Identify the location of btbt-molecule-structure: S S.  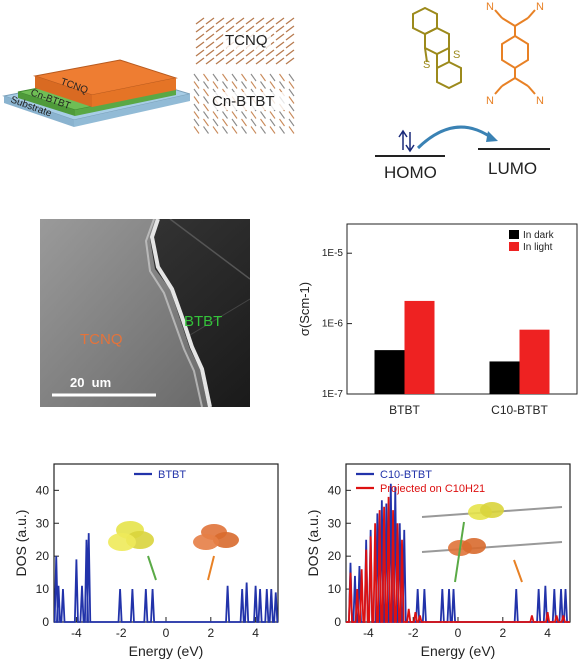
(437, 48).